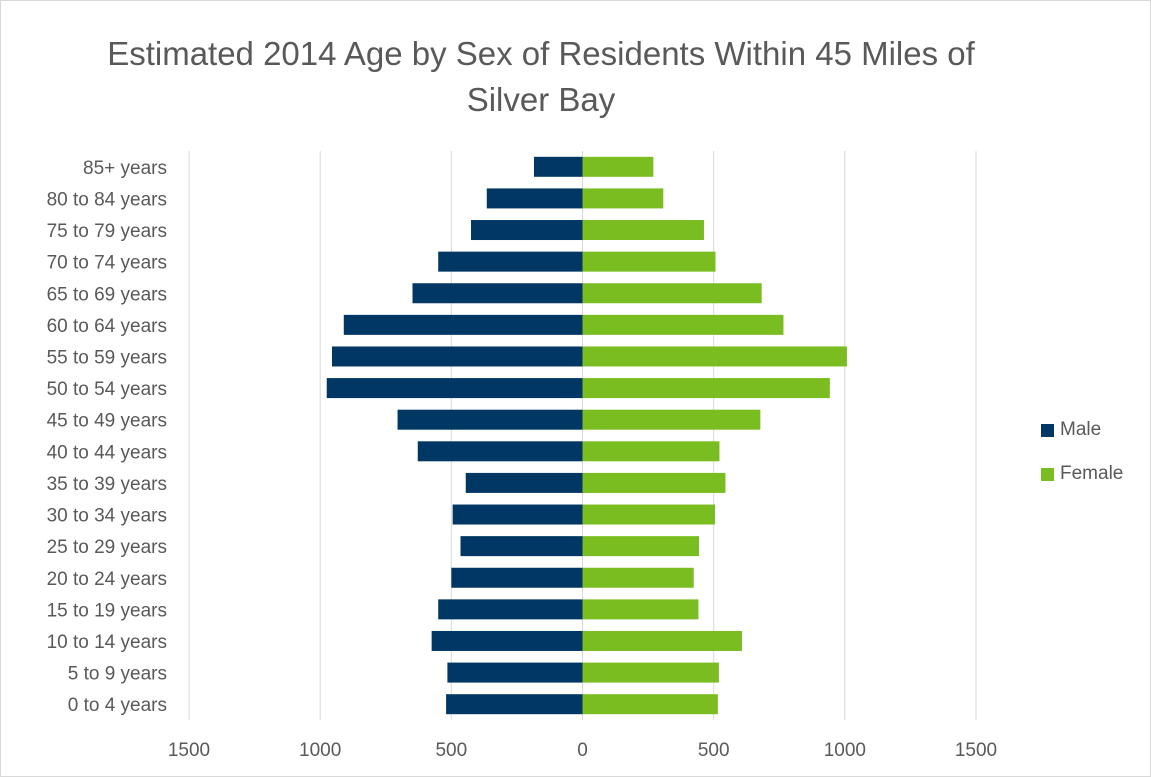 The width and height of the screenshot is (1151, 777). I want to click on category-label: 45 to 49 years, so click(107, 421).